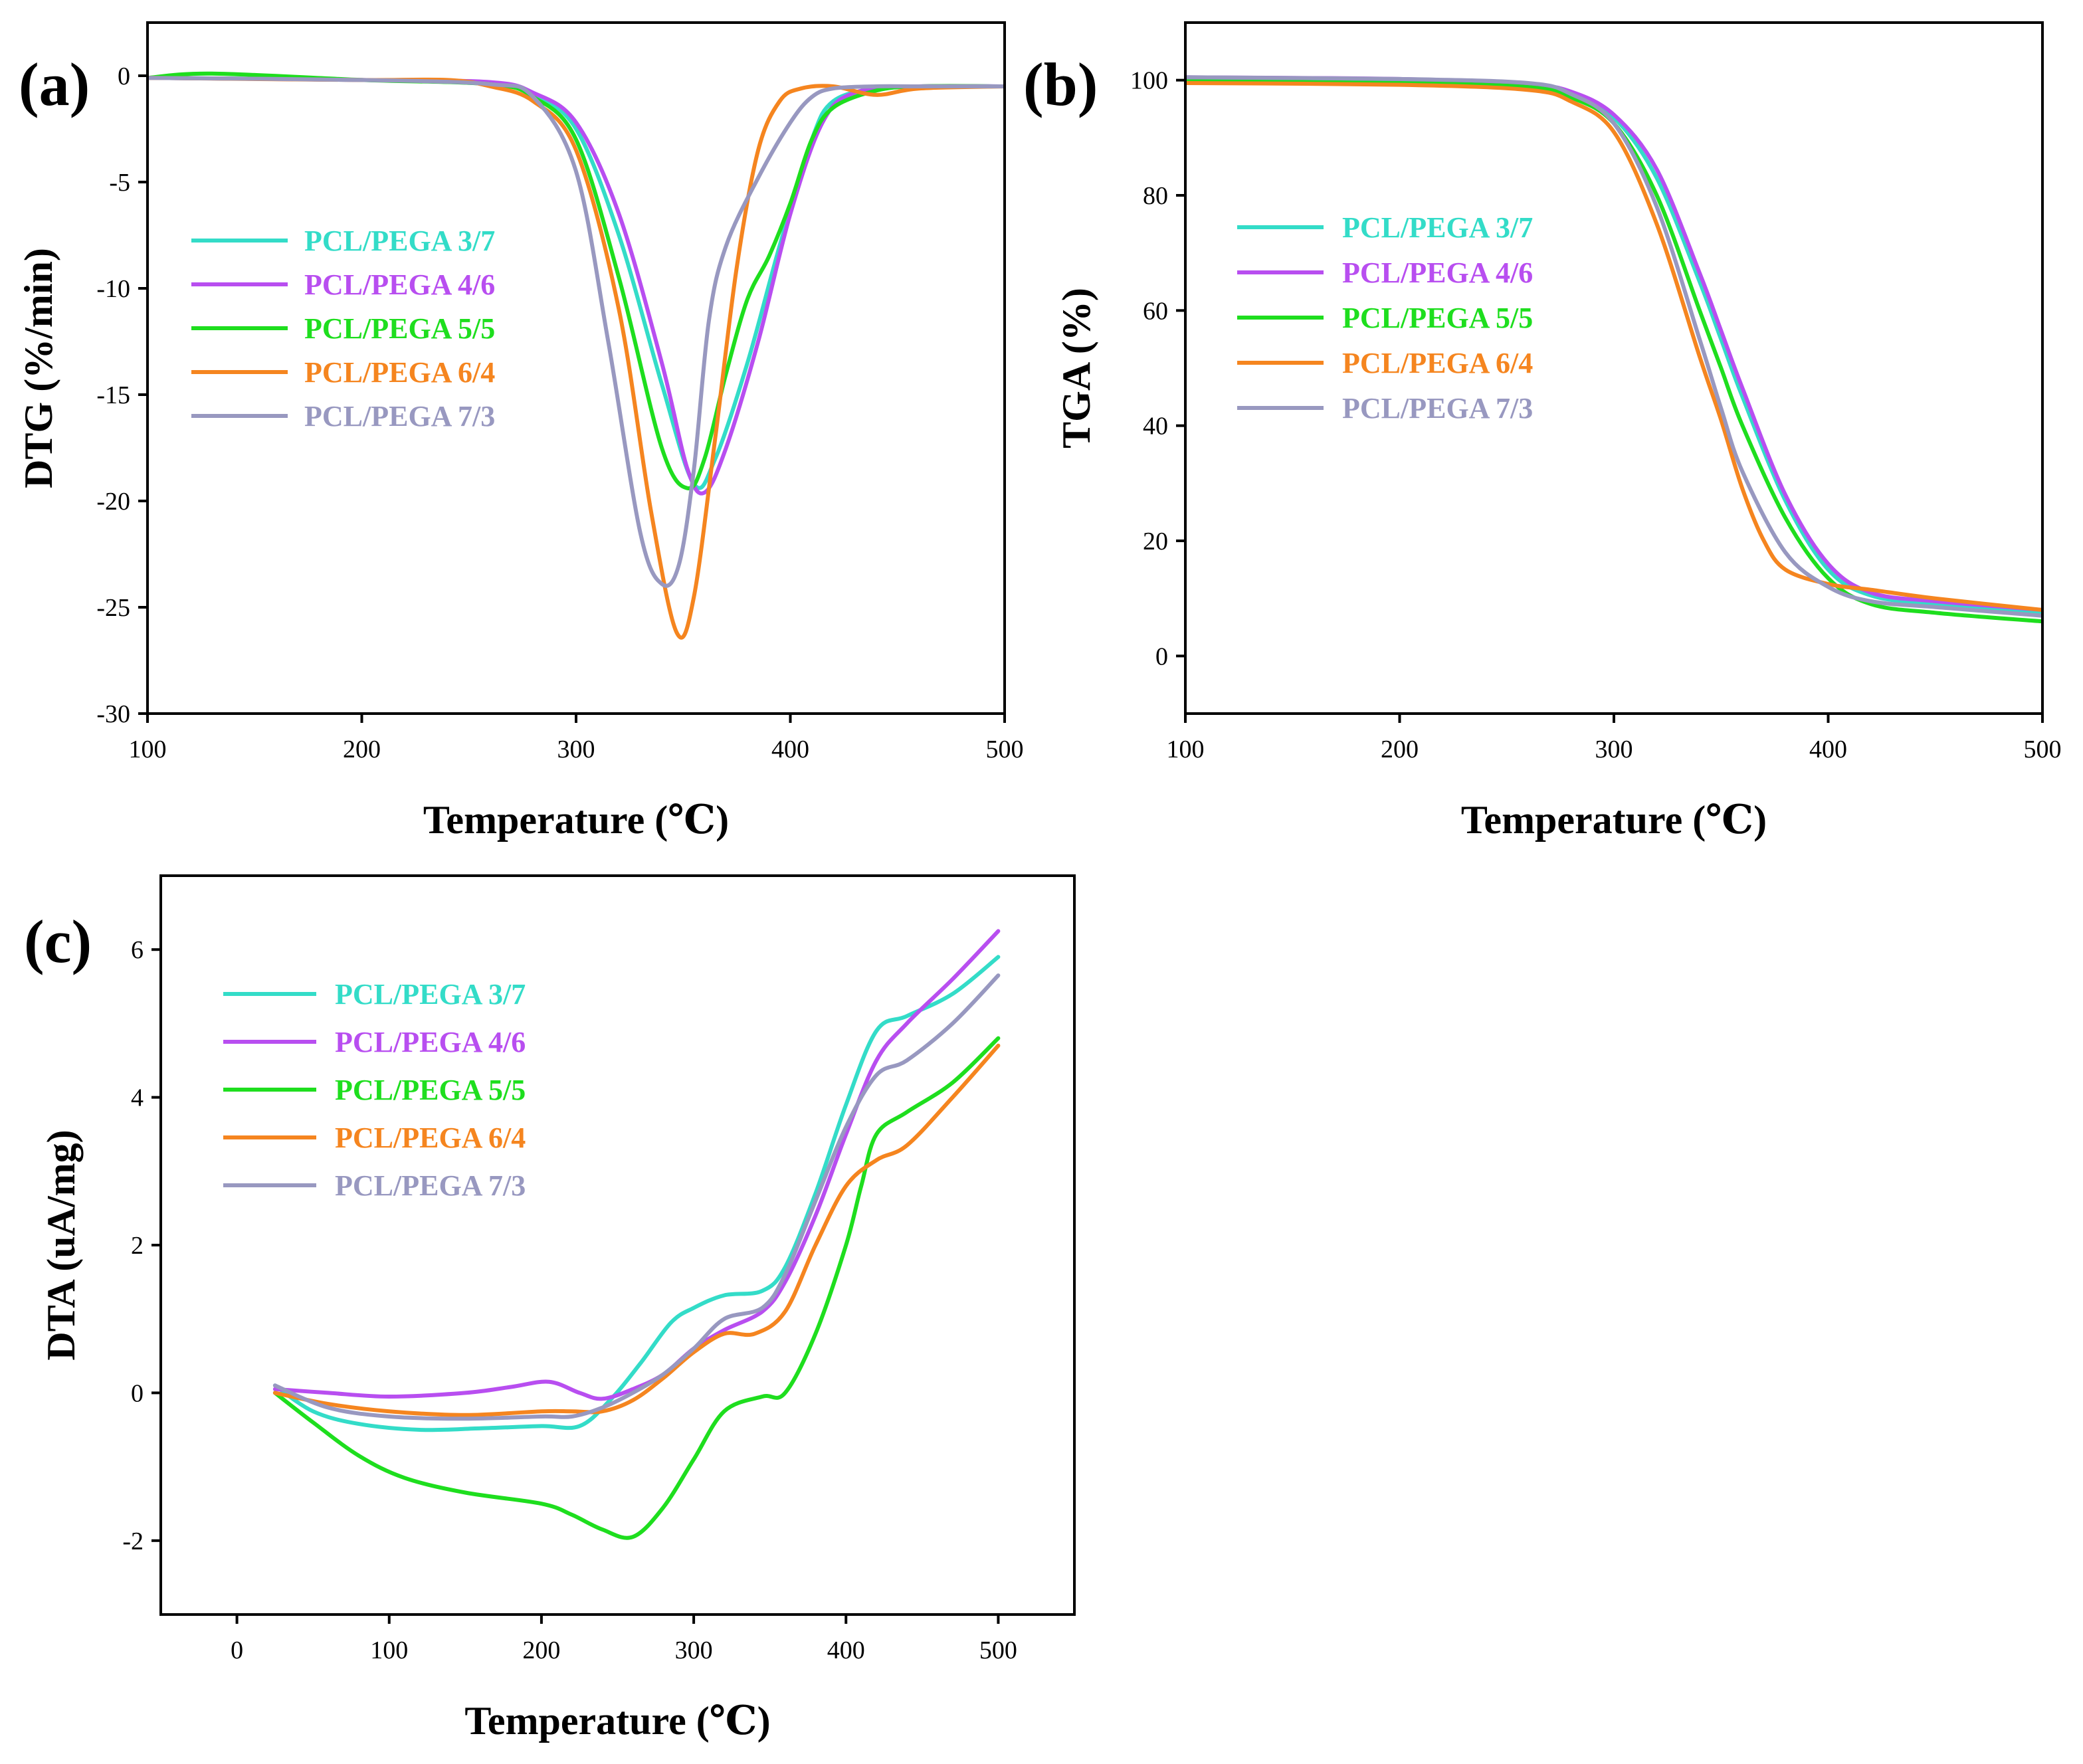 The width and height of the screenshot is (2083, 1764). I want to click on y-tick-label: 60, so click(1155, 311).